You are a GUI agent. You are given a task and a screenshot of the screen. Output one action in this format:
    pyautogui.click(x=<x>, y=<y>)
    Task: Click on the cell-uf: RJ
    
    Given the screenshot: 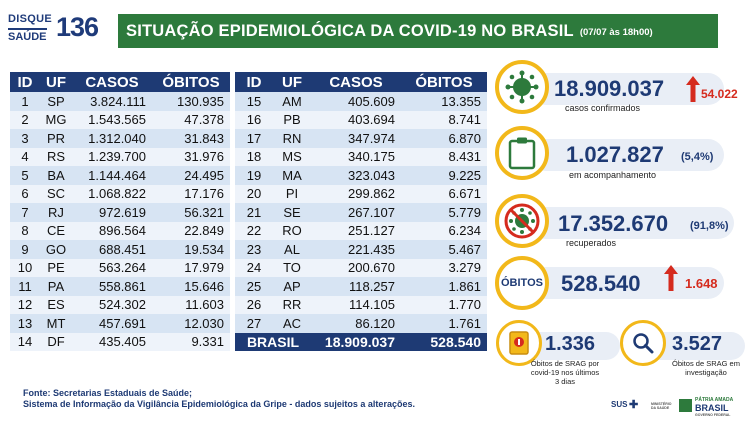 What is the action you would take?
    pyautogui.click(x=56, y=212)
    